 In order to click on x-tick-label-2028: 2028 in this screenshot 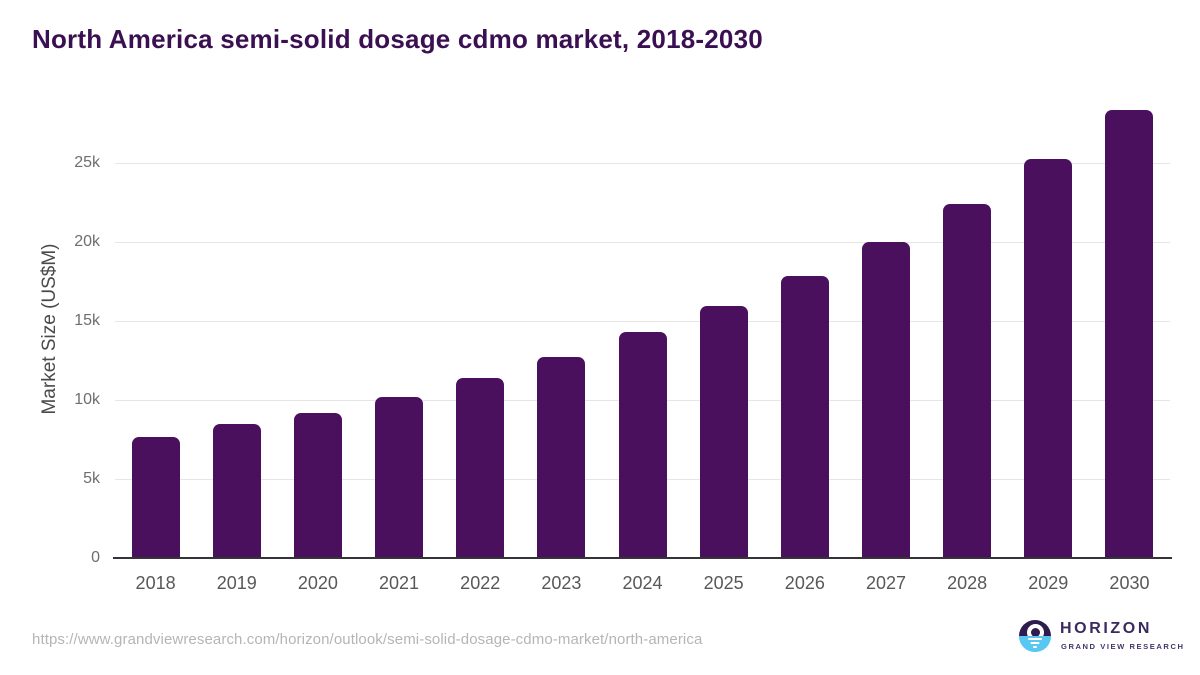, I will do `click(967, 583)`.